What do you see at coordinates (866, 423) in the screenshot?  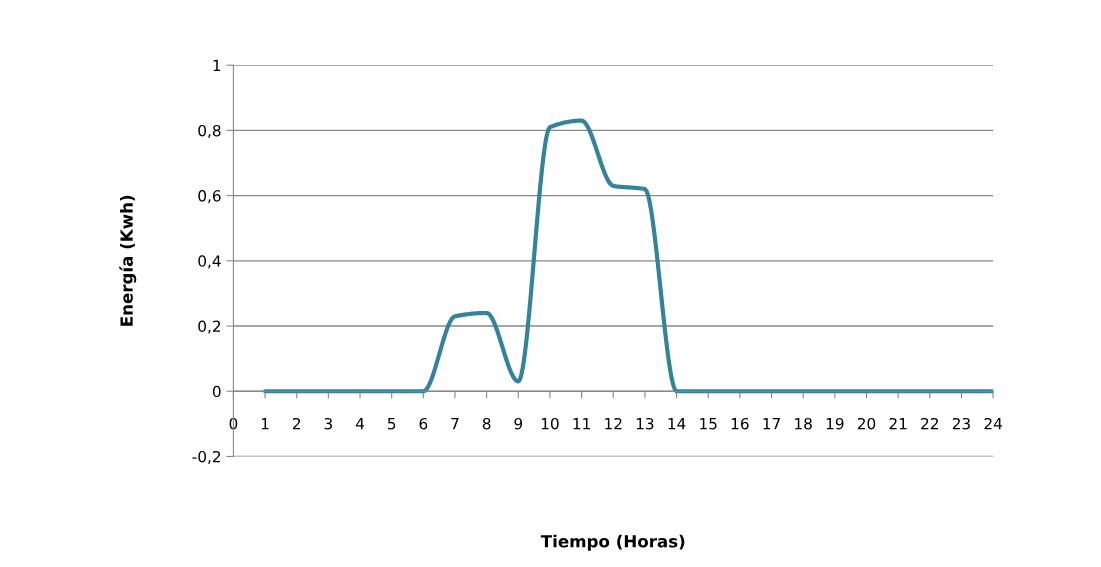 I see `x-tick-label: 20` at bounding box center [866, 423].